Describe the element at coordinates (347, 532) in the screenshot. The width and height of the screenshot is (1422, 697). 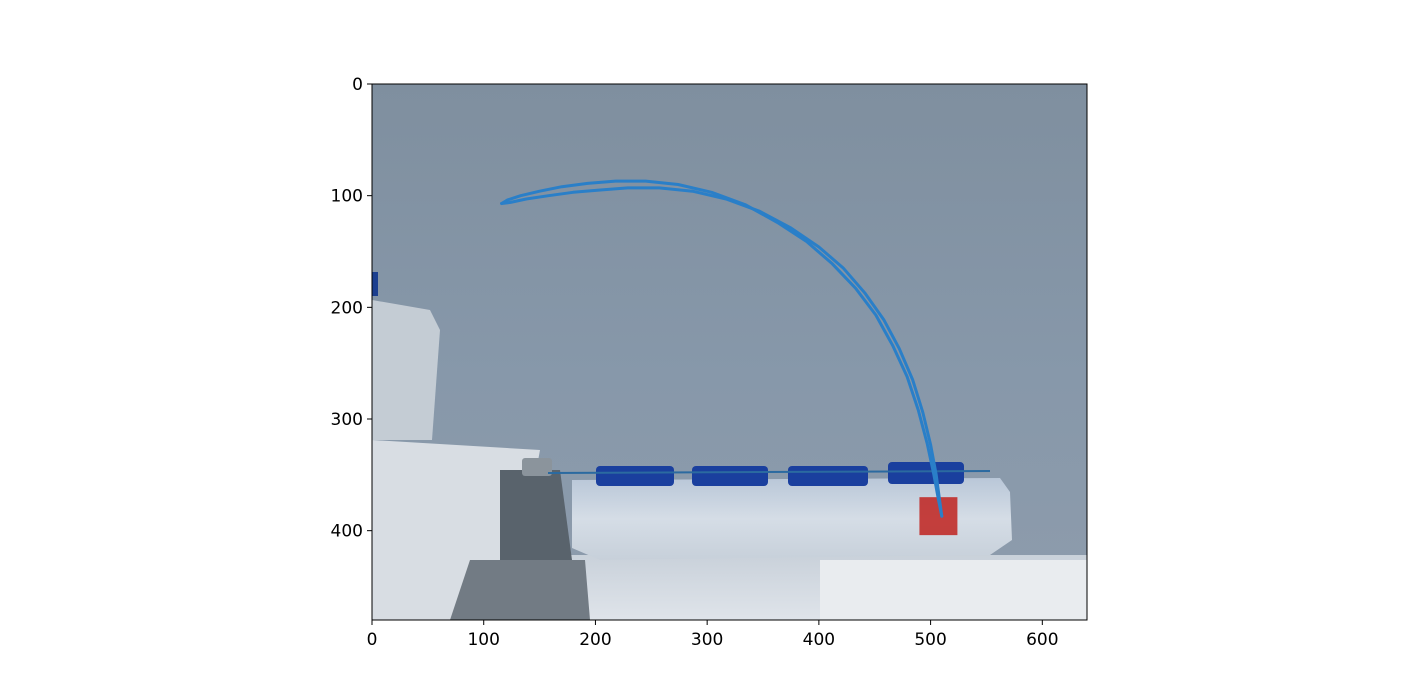
I see `y-tick-label: 400` at that location.